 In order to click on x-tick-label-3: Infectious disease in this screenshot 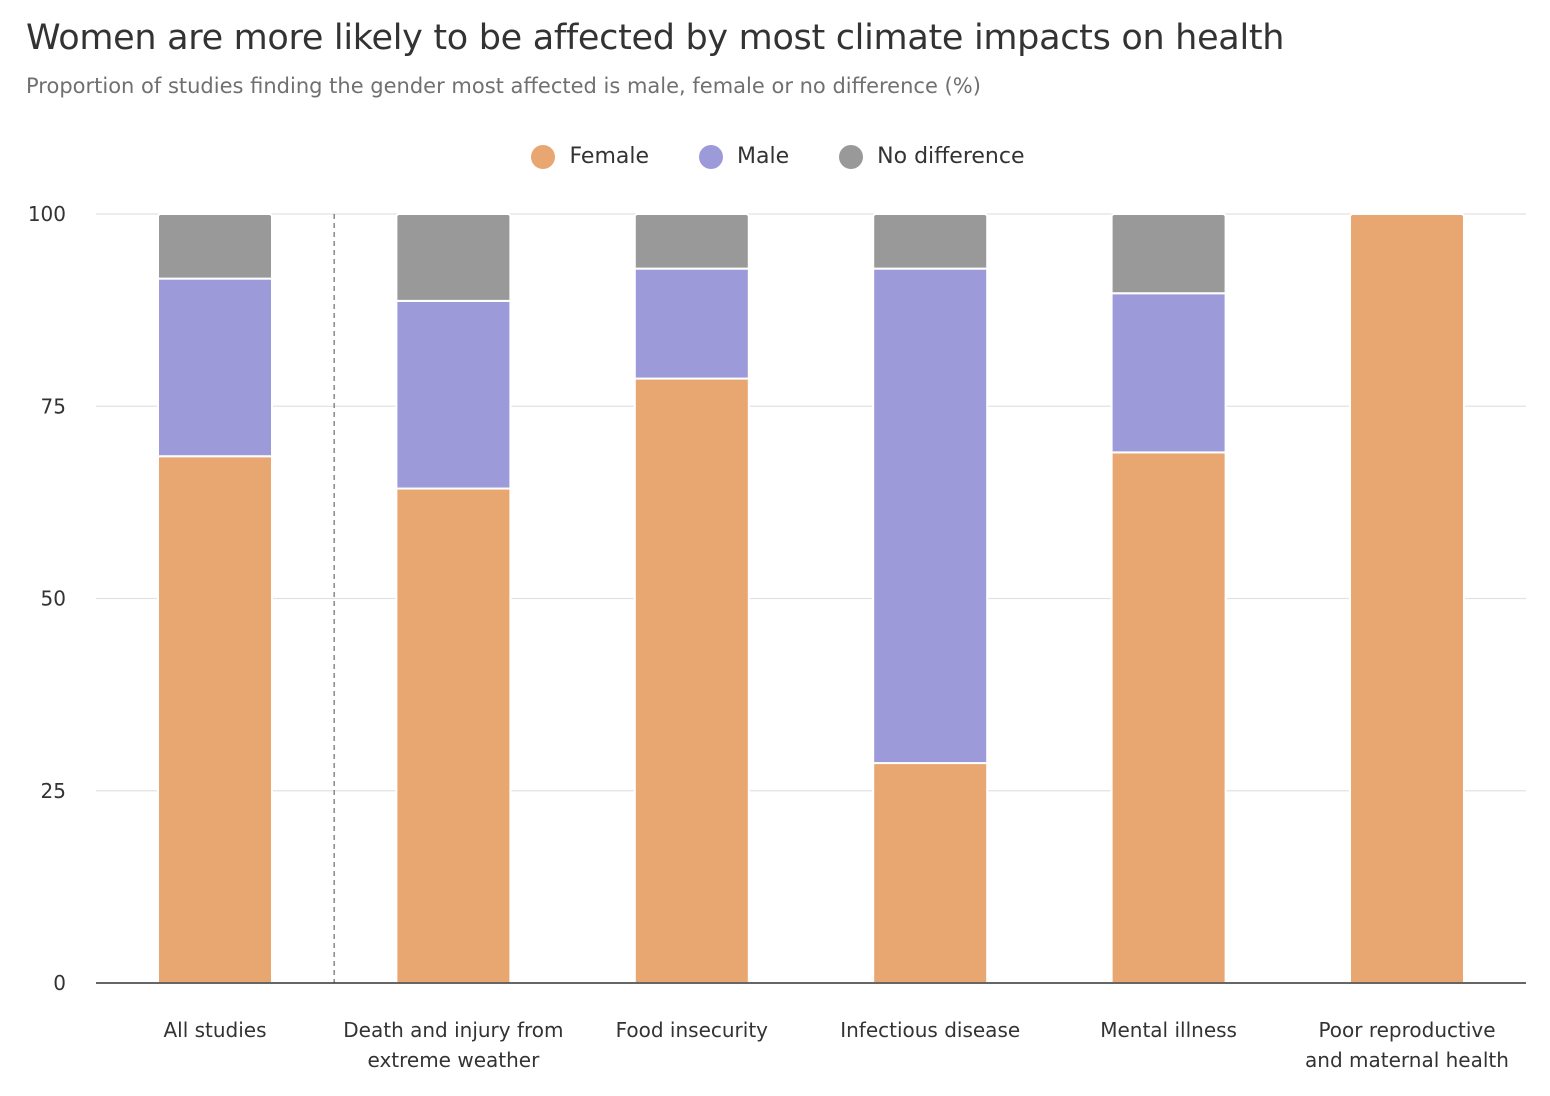, I will do `click(930, 1030)`.